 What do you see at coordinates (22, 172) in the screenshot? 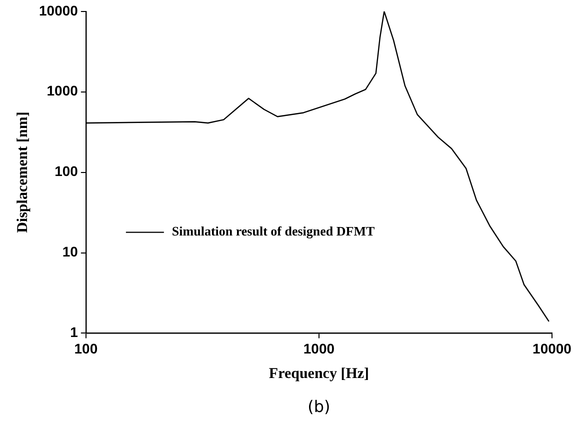
I see `y-axis-title: Displacement [nm]` at bounding box center [22, 172].